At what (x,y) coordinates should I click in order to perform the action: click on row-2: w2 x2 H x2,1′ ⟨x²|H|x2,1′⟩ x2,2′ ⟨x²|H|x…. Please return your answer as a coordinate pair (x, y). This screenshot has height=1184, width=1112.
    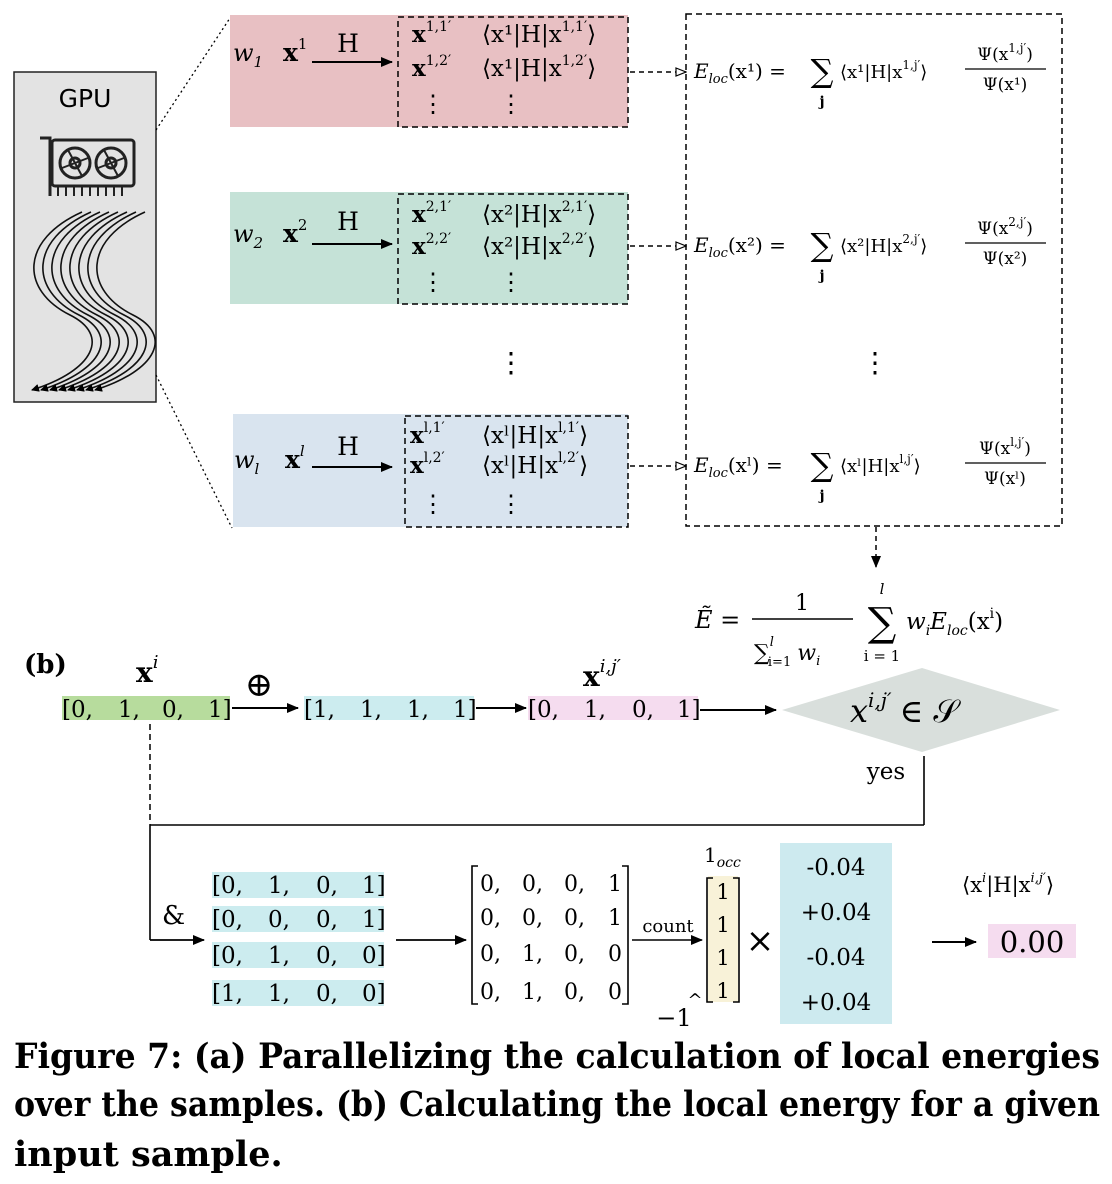
    Looking at the image, I should click on (639, 247).